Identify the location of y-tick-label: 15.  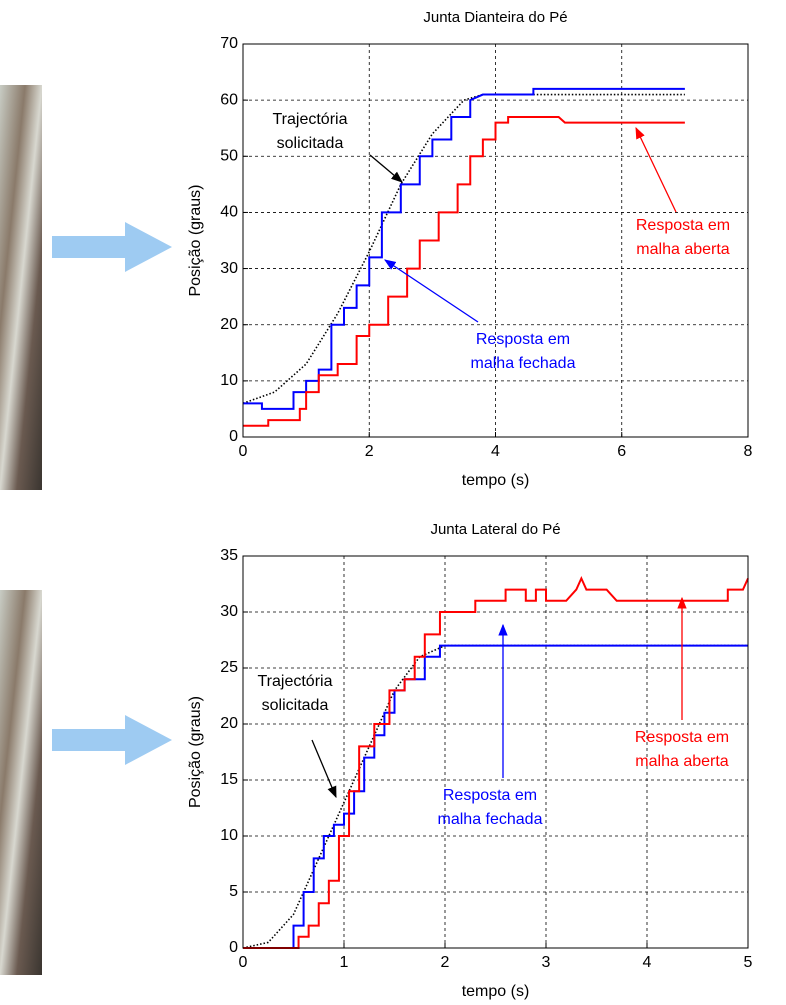
(229, 779).